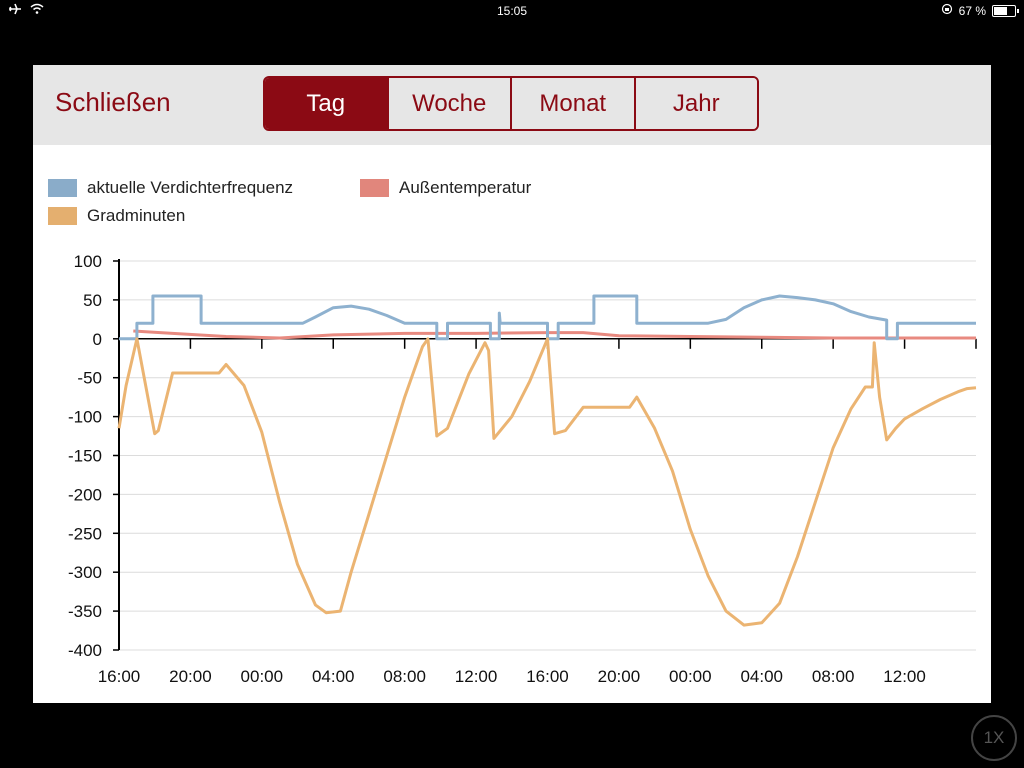 Image resolution: width=1024 pixels, height=768 pixels. I want to click on period-selector: Tag Woche Monat Jahr, so click(511, 103).